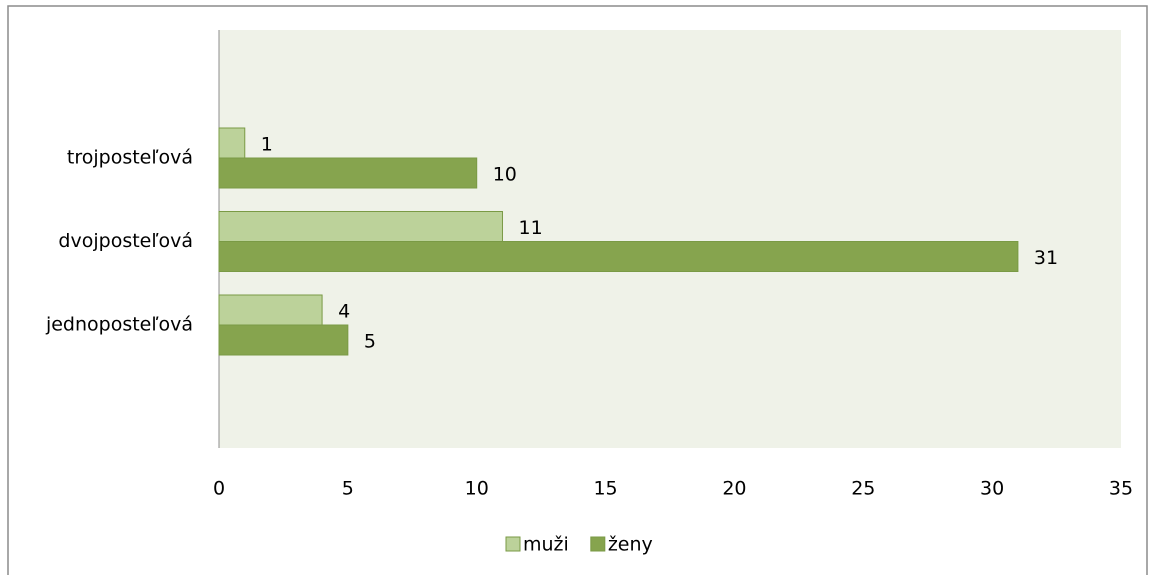 The width and height of the screenshot is (1155, 575). I want to click on data-label: 5, so click(370, 342).